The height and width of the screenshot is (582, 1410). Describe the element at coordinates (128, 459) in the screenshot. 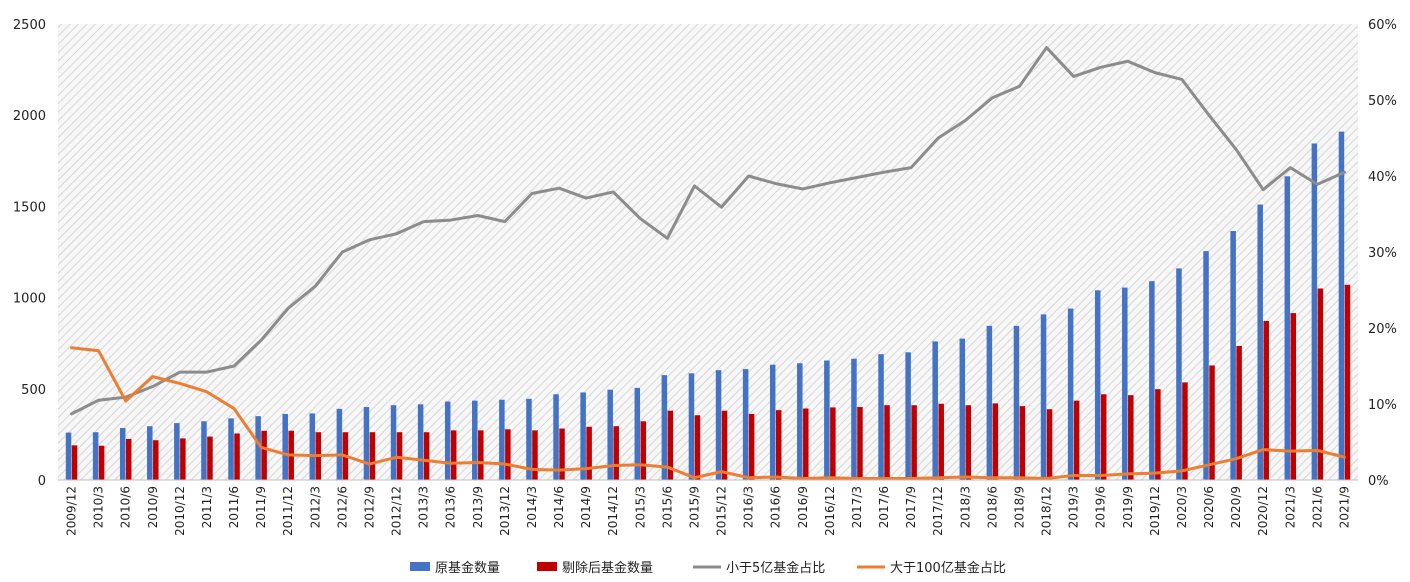

I see `bar-1-2010/6` at that location.